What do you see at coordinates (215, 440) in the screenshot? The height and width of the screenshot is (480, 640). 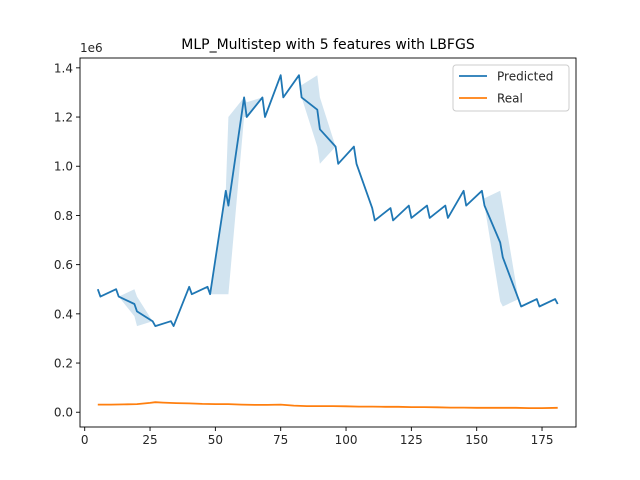 I see `x-tick-label: 50` at bounding box center [215, 440].